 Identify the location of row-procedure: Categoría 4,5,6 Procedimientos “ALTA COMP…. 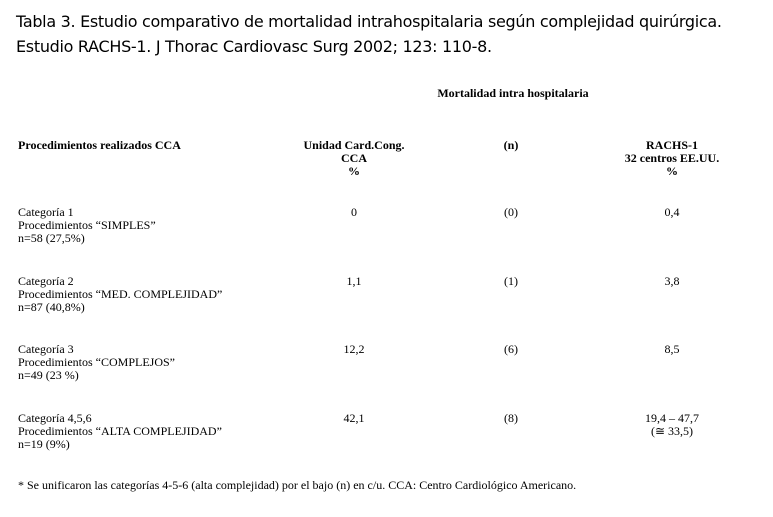
(120, 431).